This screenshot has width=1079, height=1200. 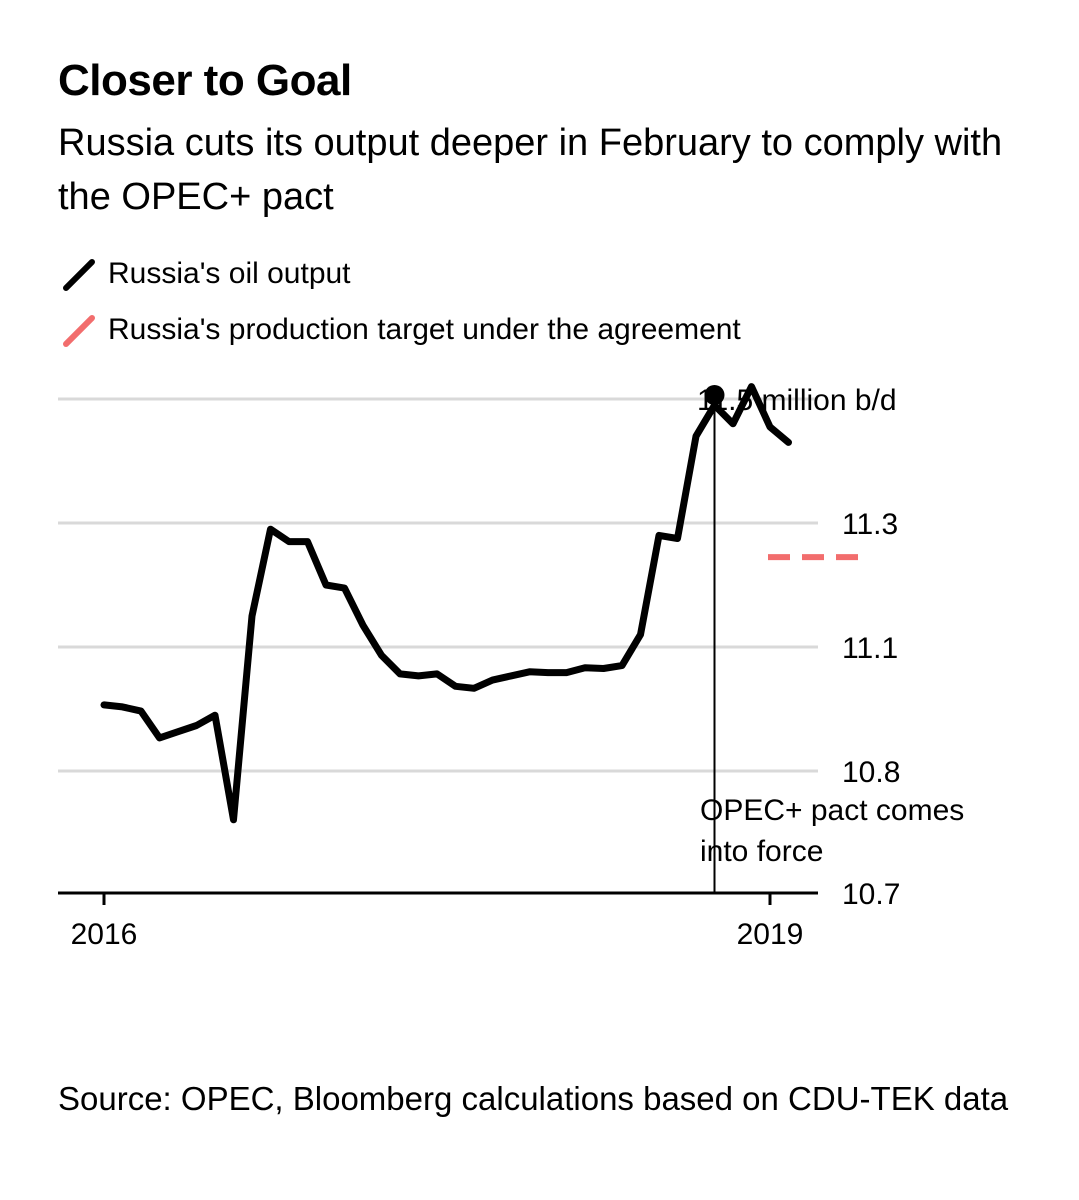 I want to click on legend-item-oil-output: Russia's oil output, so click(x=399, y=274).